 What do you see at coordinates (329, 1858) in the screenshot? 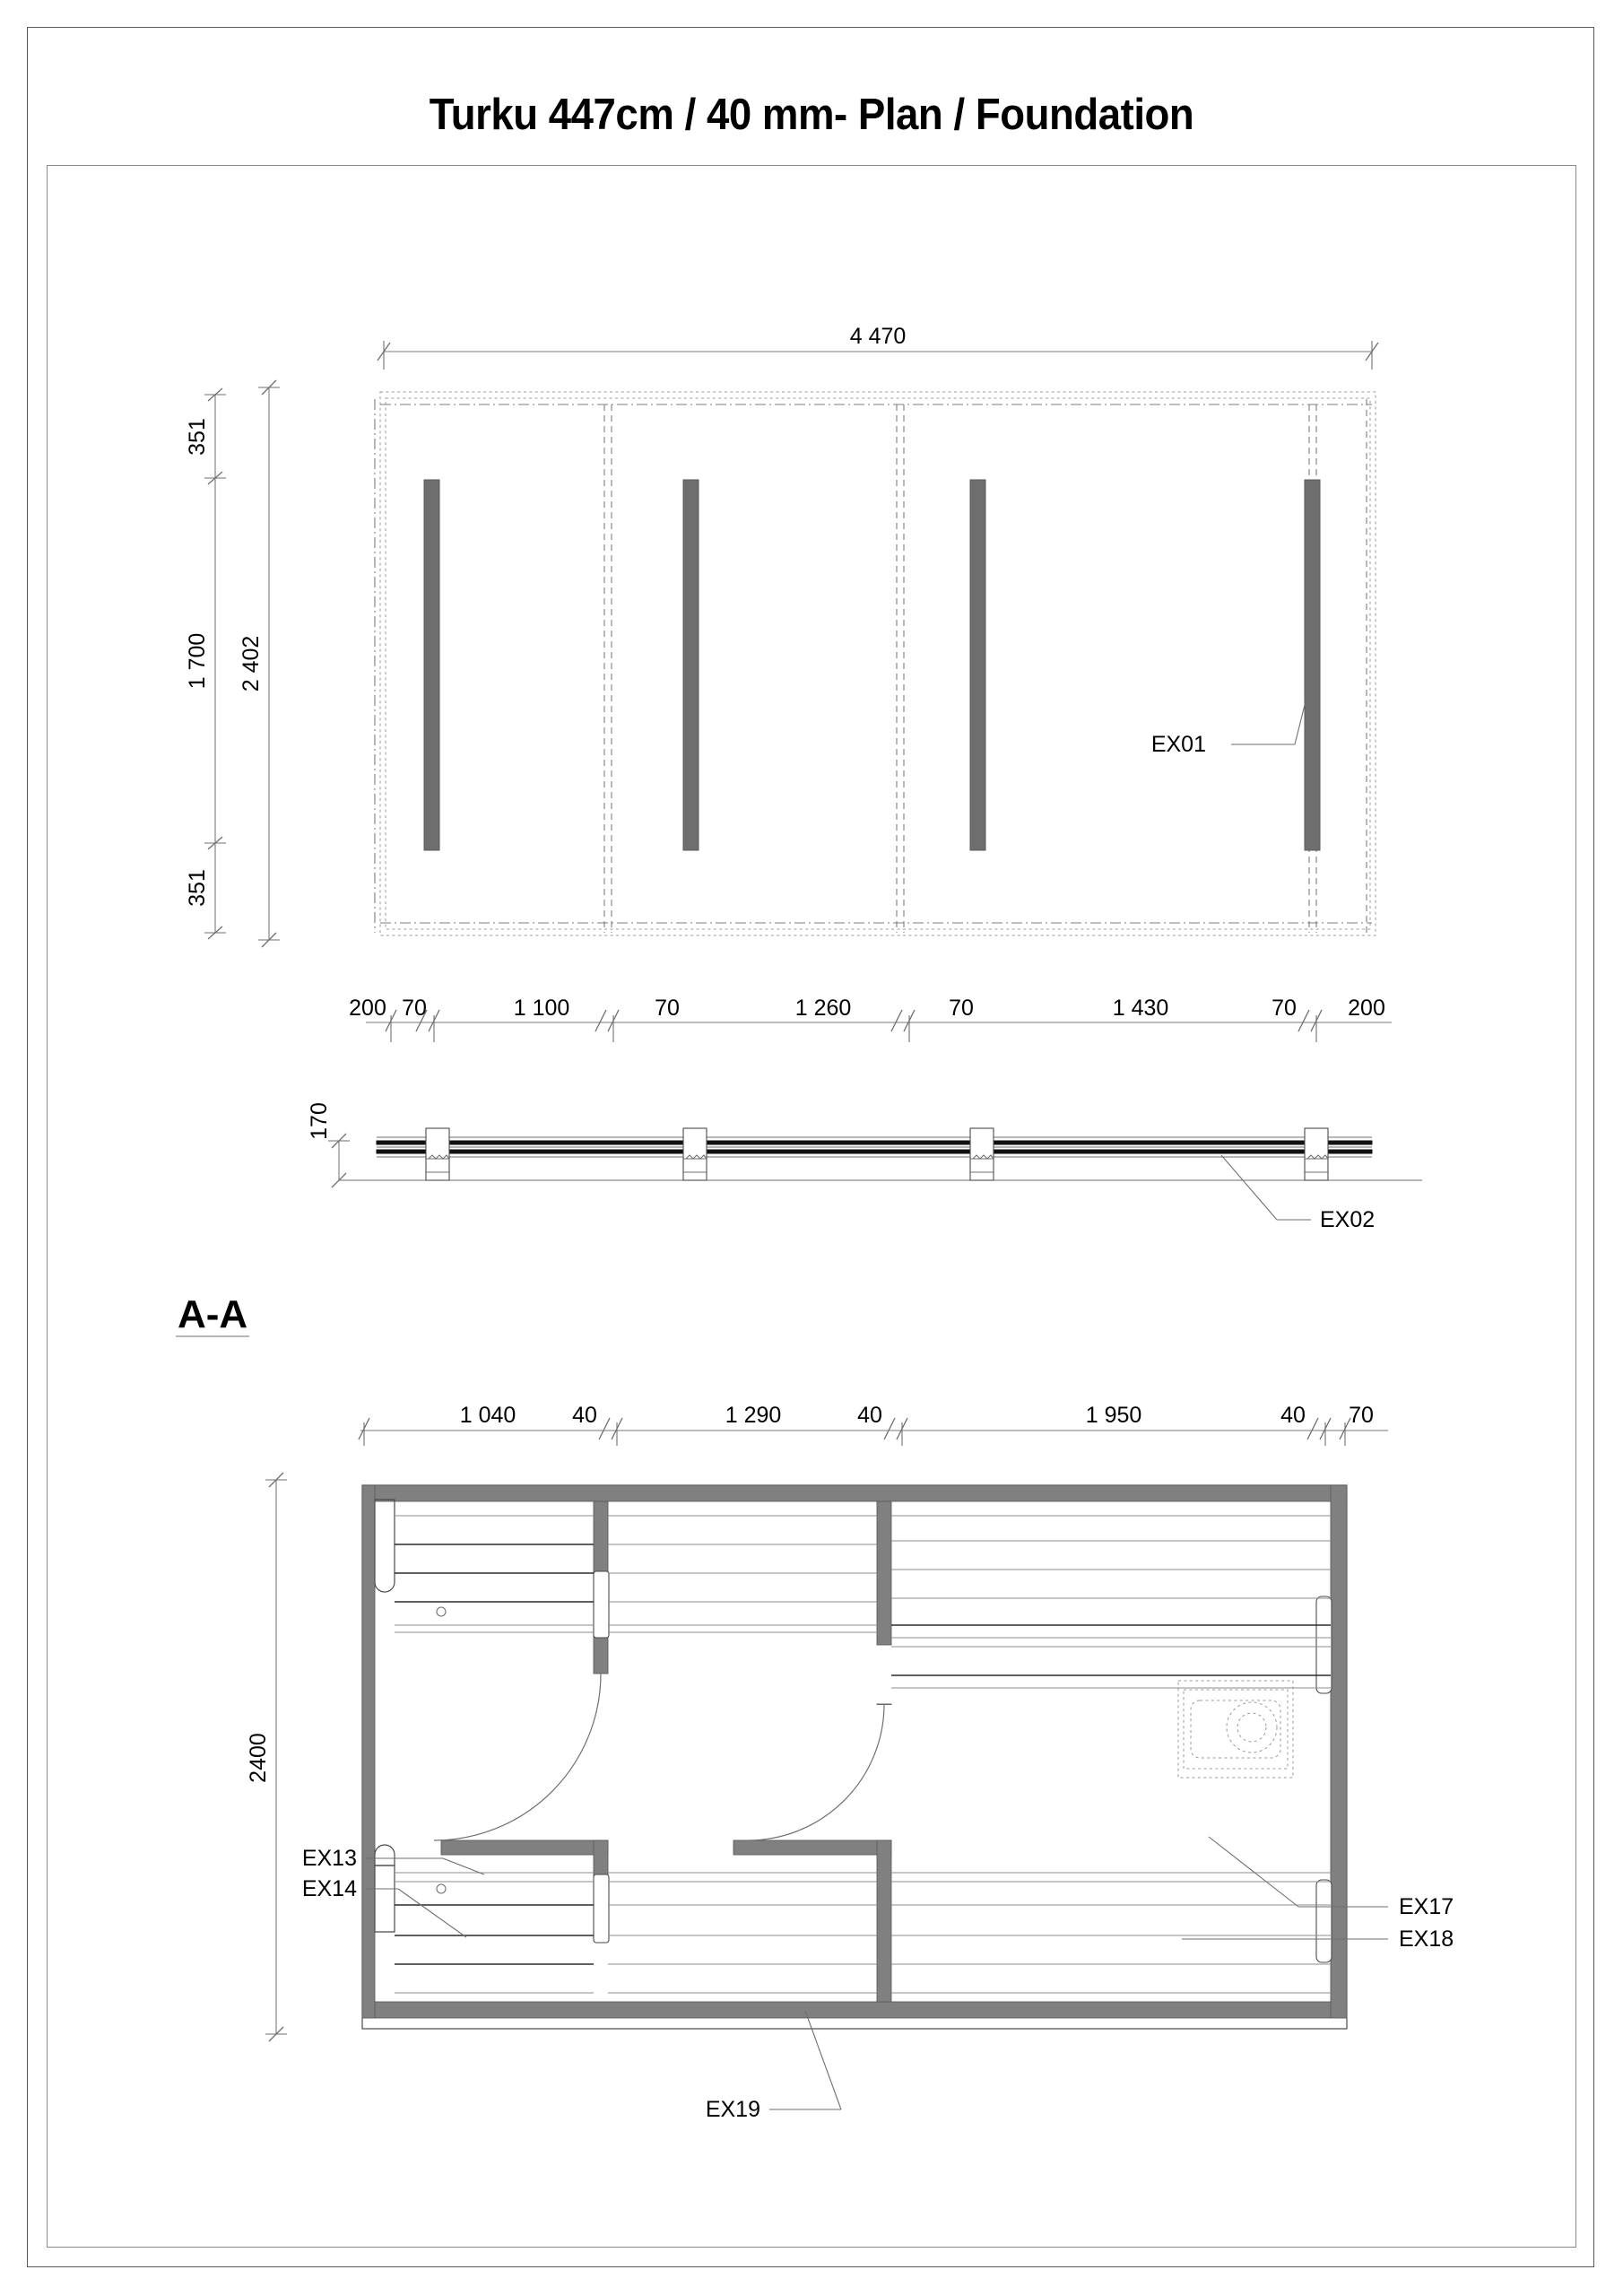
I see `callout-label-ex13: EX13` at bounding box center [329, 1858].